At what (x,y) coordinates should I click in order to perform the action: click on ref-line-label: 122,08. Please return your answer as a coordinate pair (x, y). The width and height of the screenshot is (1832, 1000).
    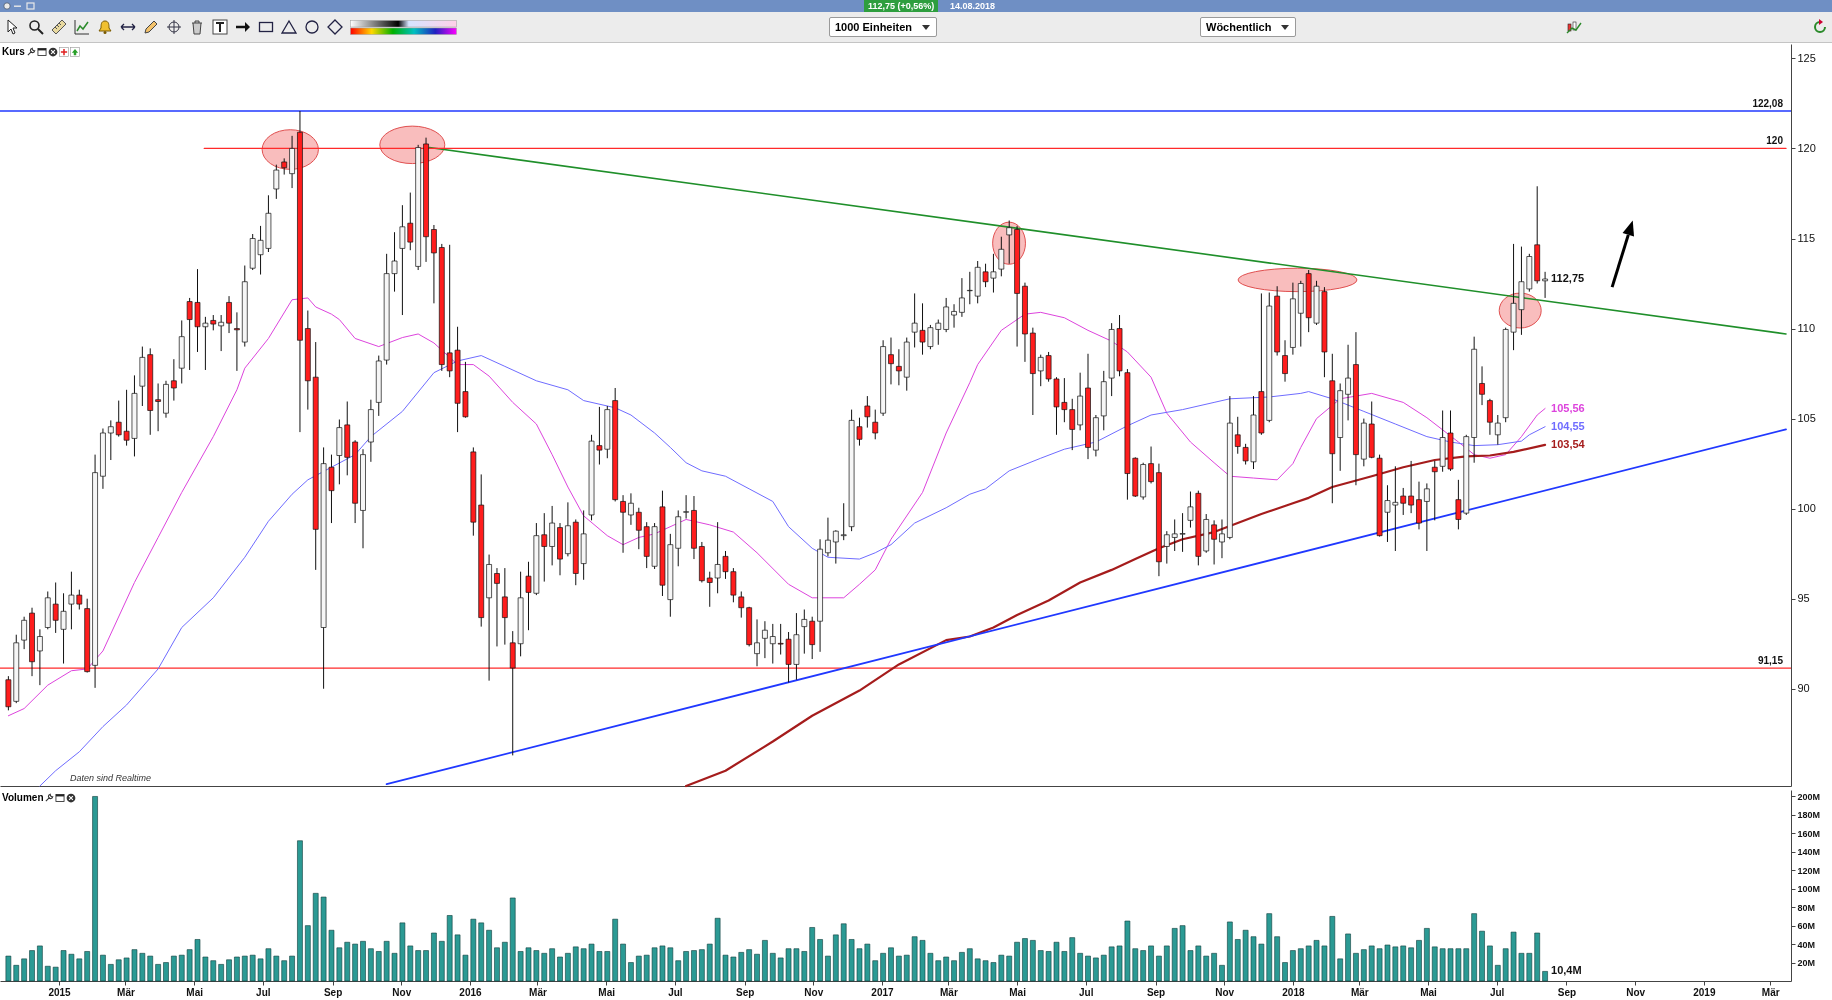
    Looking at the image, I should click on (1768, 103).